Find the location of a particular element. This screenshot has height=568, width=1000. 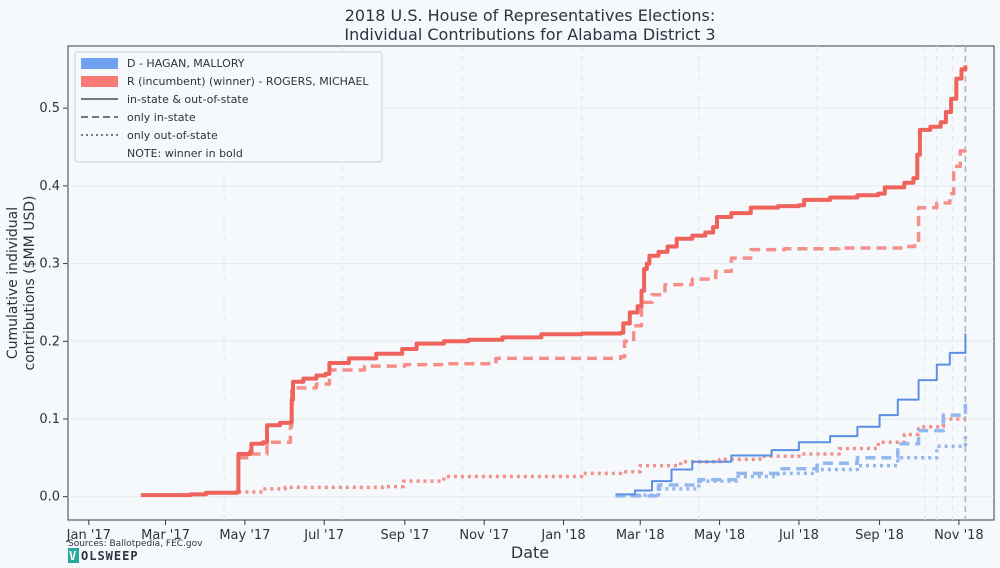

x-tick-label: Nov '17 is located at coordinates (484, 535).